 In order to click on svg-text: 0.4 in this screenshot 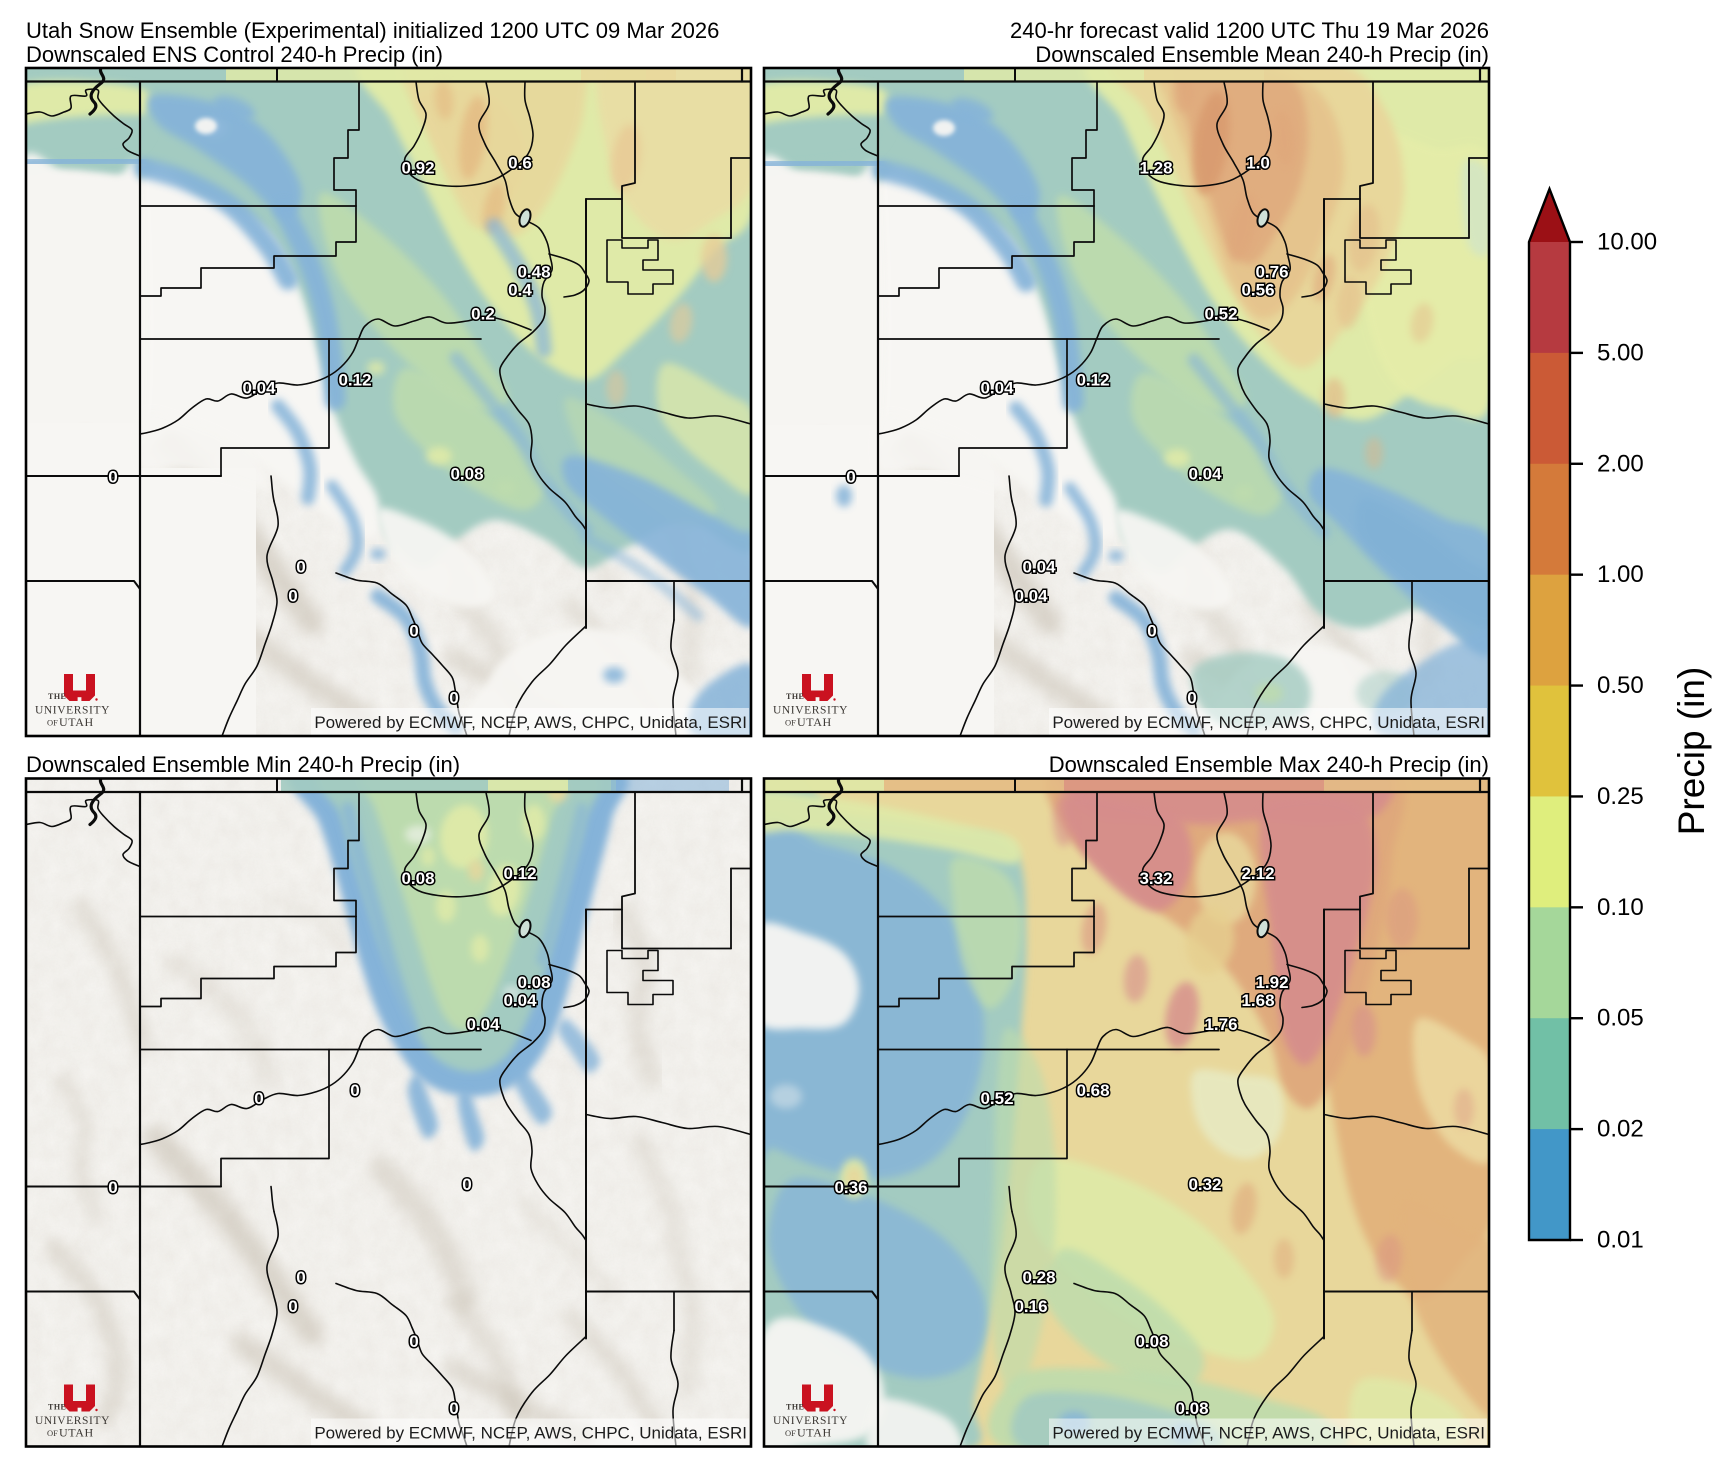, I will do `click(520, 289)`.